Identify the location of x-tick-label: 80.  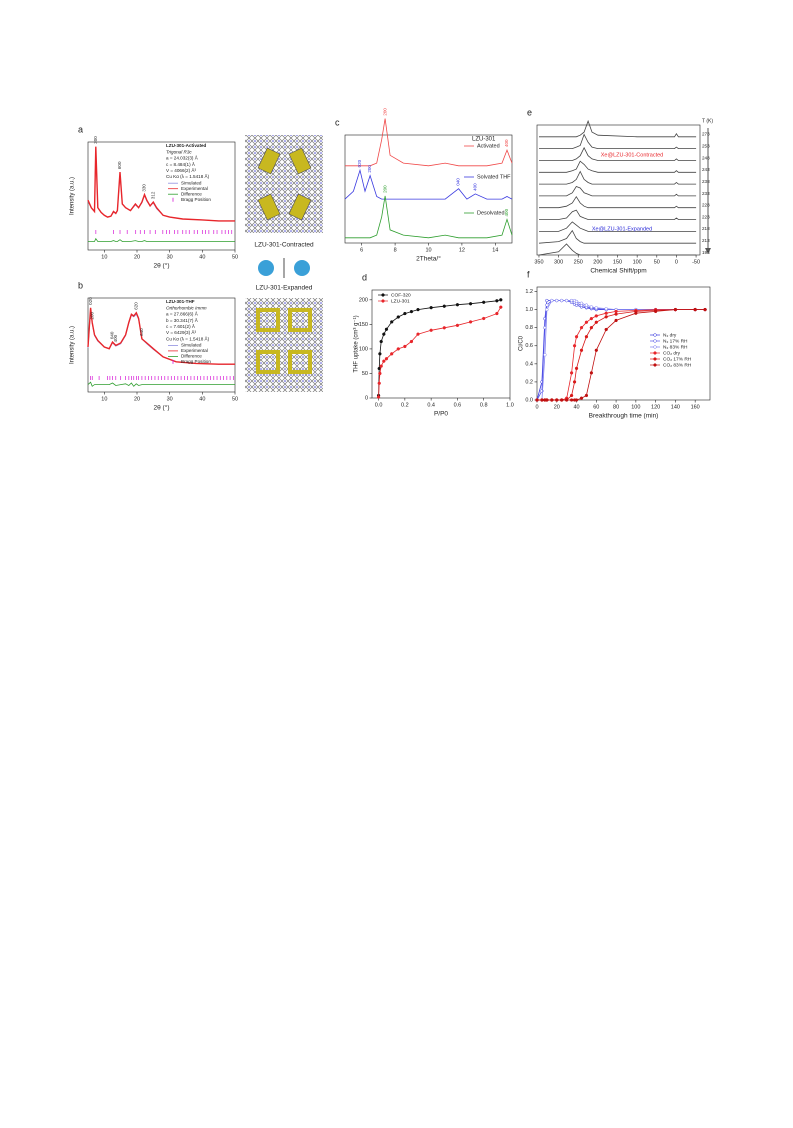
(616, 407).